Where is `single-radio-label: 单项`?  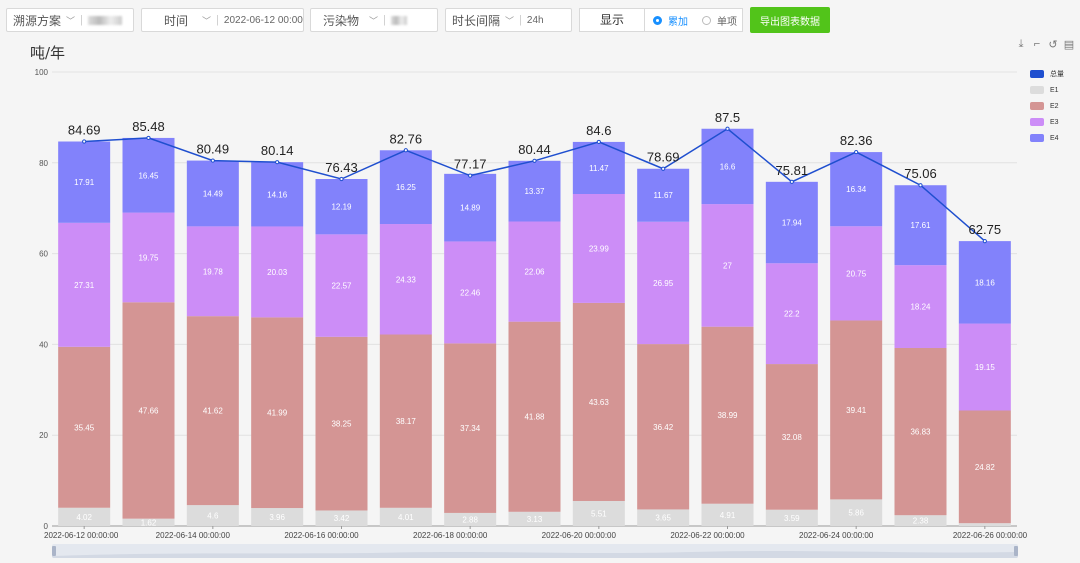
single-radio-label: 单项 is located at coordinates (727, 22).